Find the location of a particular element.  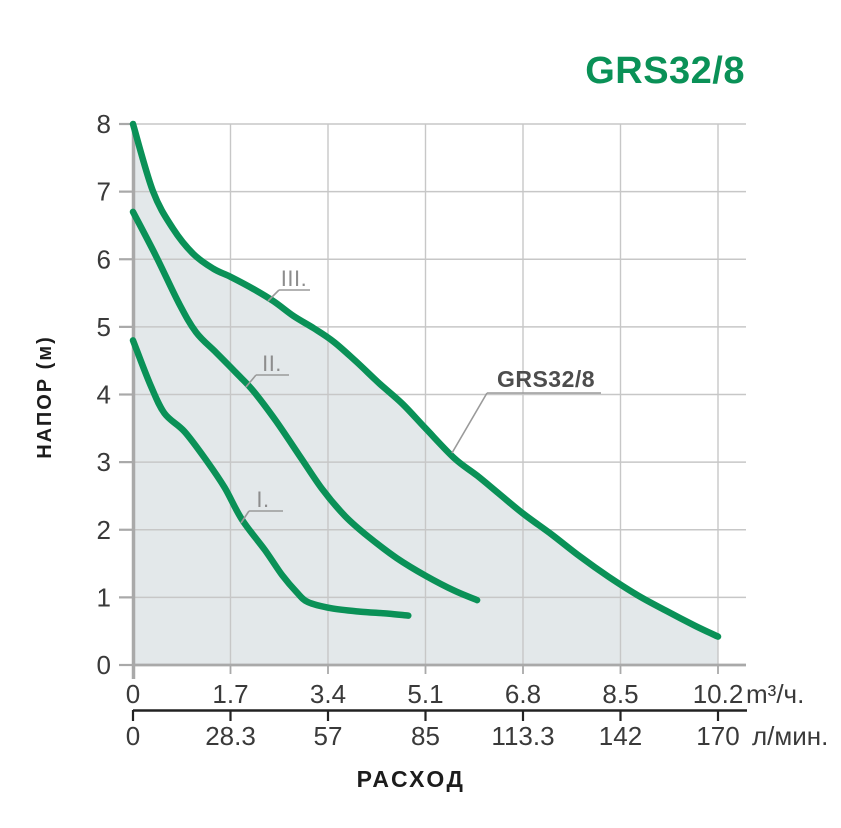

x-tick-label-m3h: 3.4 is located at coordinates (328, 694).